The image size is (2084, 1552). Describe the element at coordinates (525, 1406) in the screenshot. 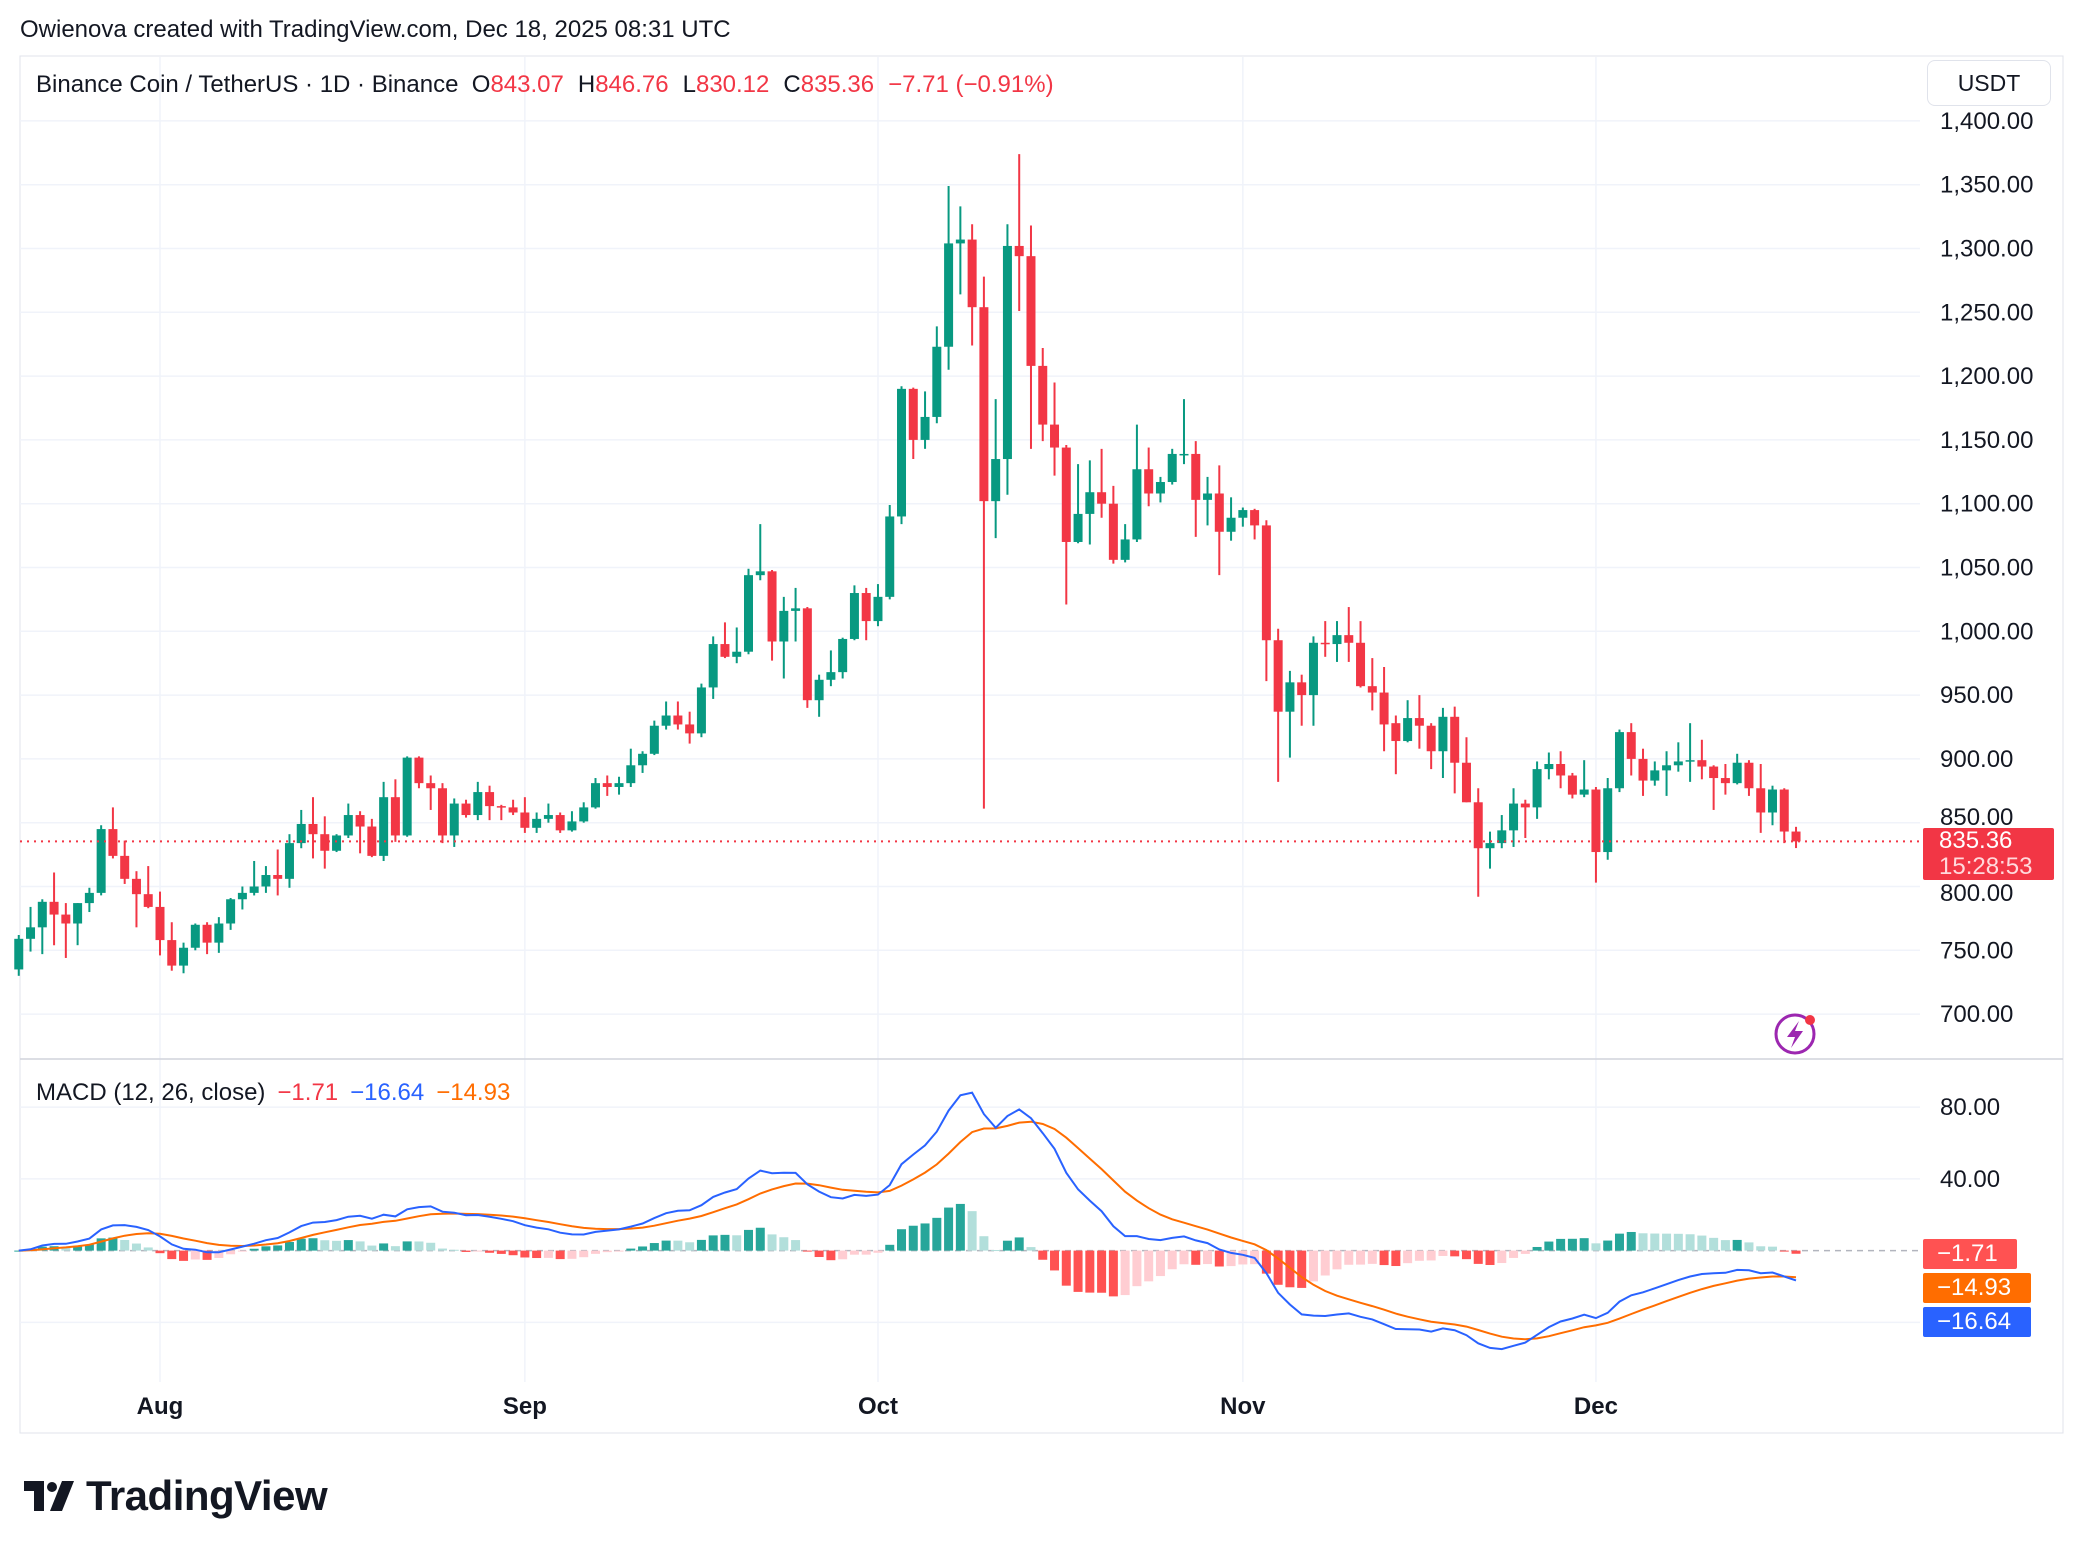

I see `time-tick-label: Sep` at that location.